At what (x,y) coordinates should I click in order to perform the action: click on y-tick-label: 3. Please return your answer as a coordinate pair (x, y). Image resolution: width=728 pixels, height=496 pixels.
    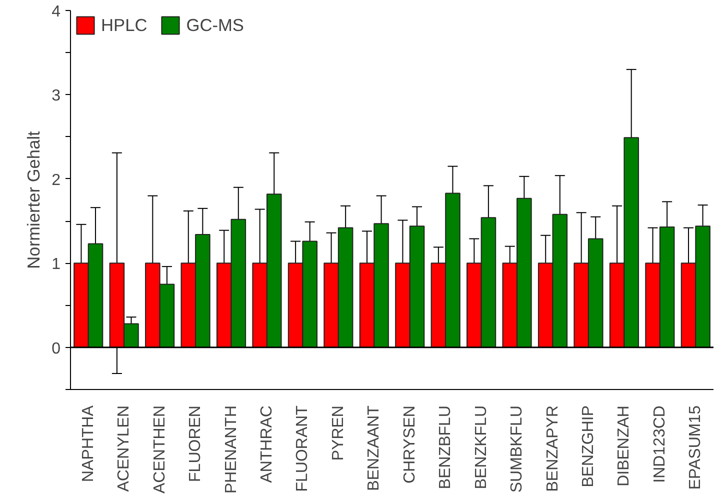
    Looking at the image, I should click on (56, 96).